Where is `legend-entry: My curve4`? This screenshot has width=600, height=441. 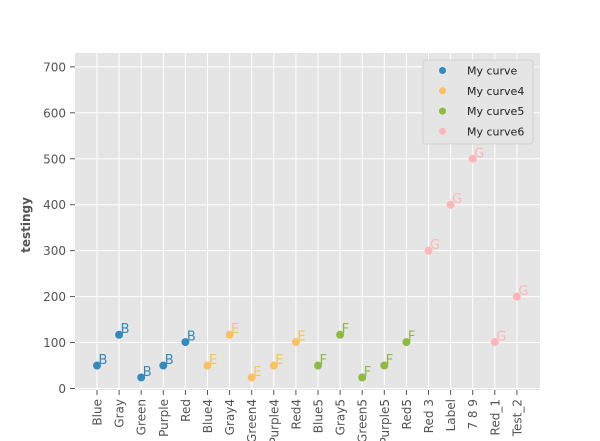
legend-entry: My curve4 is located at coordinates (495, 91).